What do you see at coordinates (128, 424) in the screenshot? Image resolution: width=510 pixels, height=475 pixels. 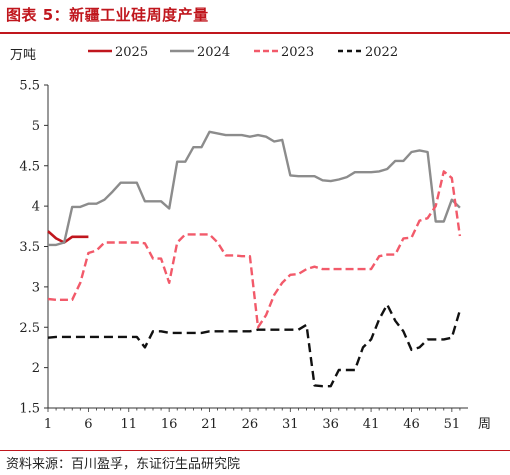 I see `x-tick-label: 11` at bounding box center [128, 424].